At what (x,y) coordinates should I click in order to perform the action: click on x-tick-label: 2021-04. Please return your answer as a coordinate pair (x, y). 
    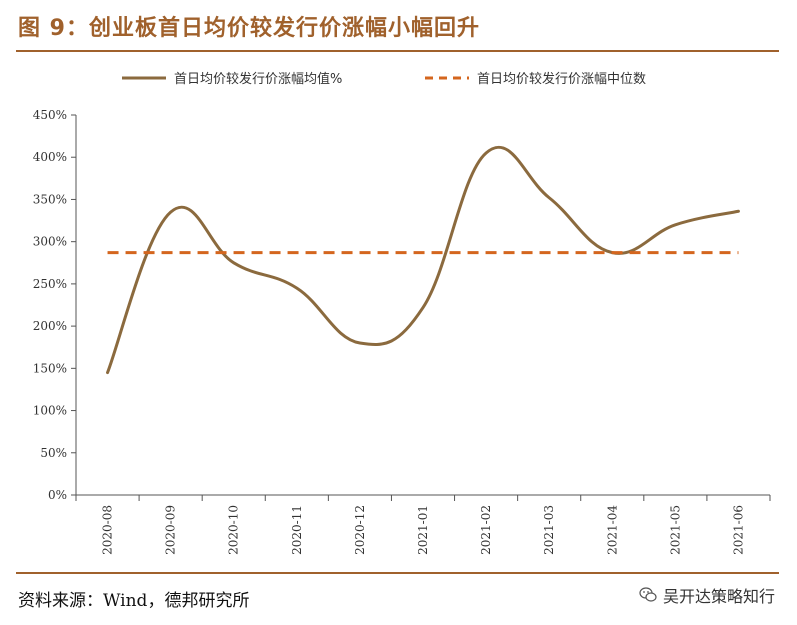
    Looking at the image, I should click on (612, 530).